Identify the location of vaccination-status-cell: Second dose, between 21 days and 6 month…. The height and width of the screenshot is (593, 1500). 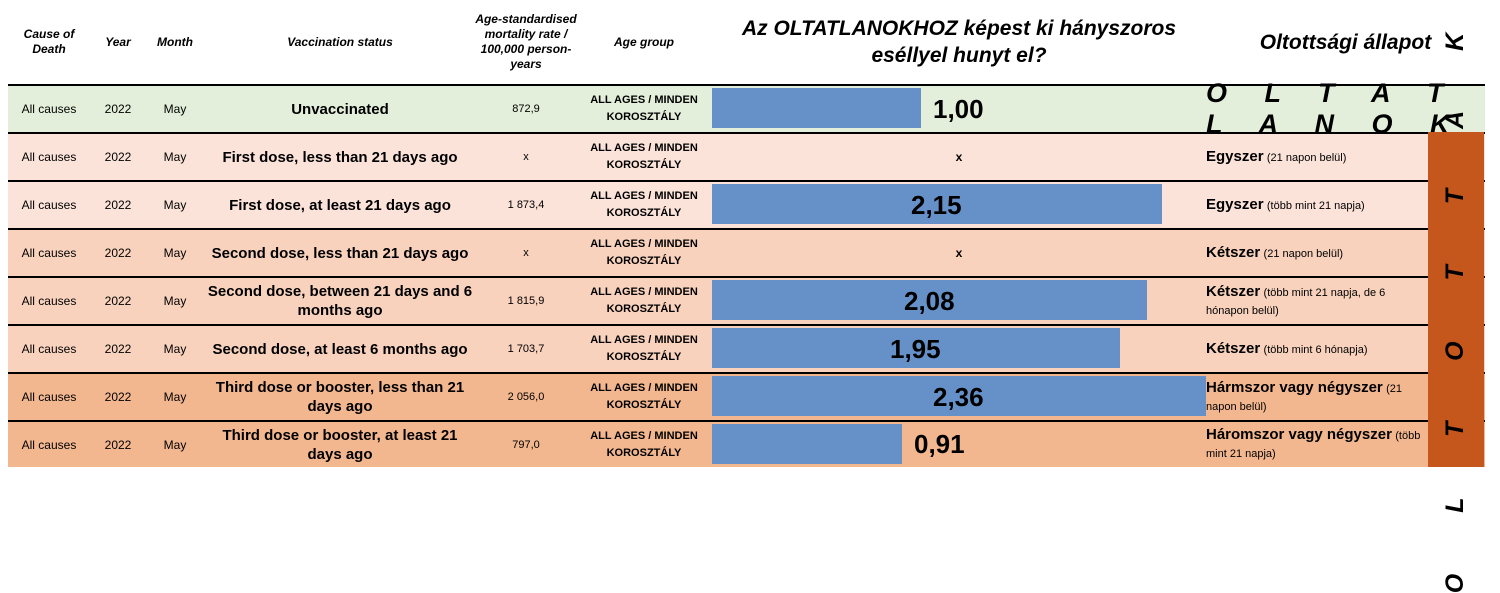
(340, 301).